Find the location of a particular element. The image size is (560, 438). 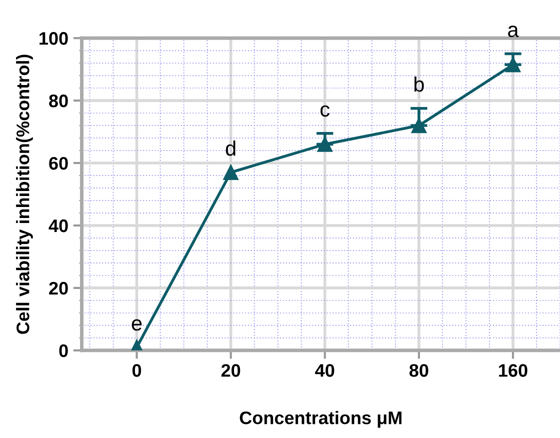

x-tick-label: 0 is located at coordinates (137, 370).